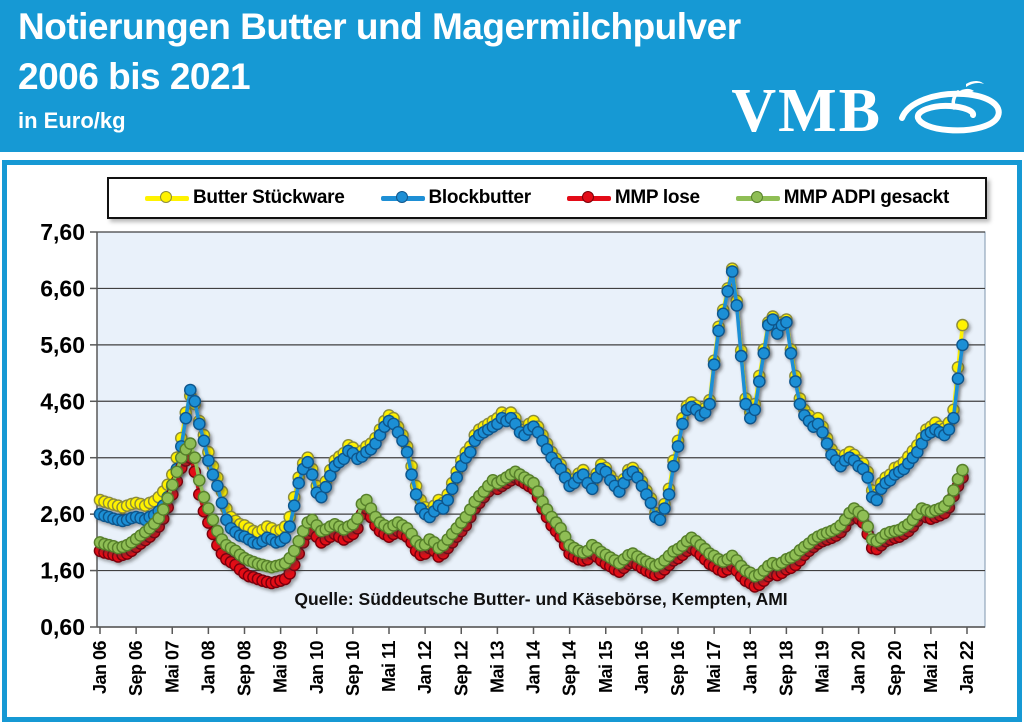 Image resolution: width=1024 pixels, height=722 pixels. What do you see at coordinates (461, 669) in the screenshot?
I see `x-tick-label: Sep 12` at bounding box center [461, 669].